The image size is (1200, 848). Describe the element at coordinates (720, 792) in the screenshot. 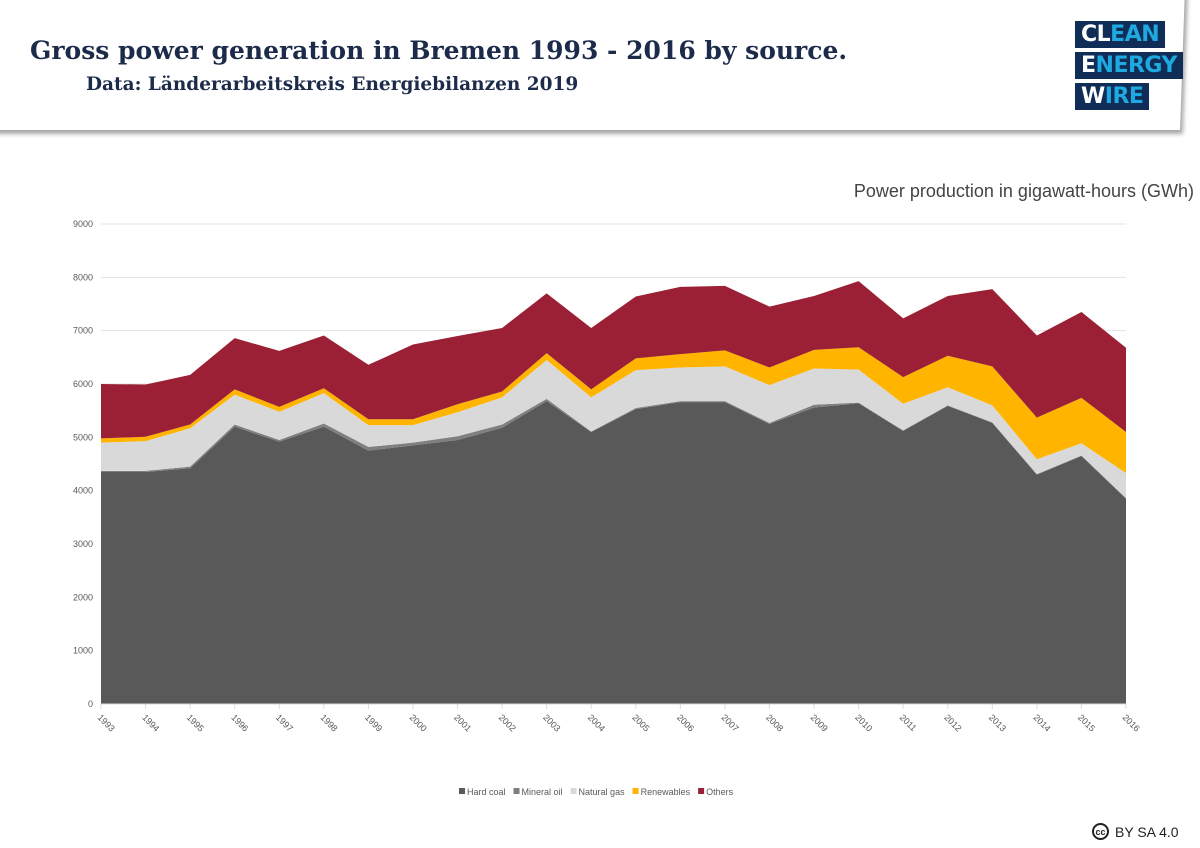

I see `legend-label: Others` at that location.